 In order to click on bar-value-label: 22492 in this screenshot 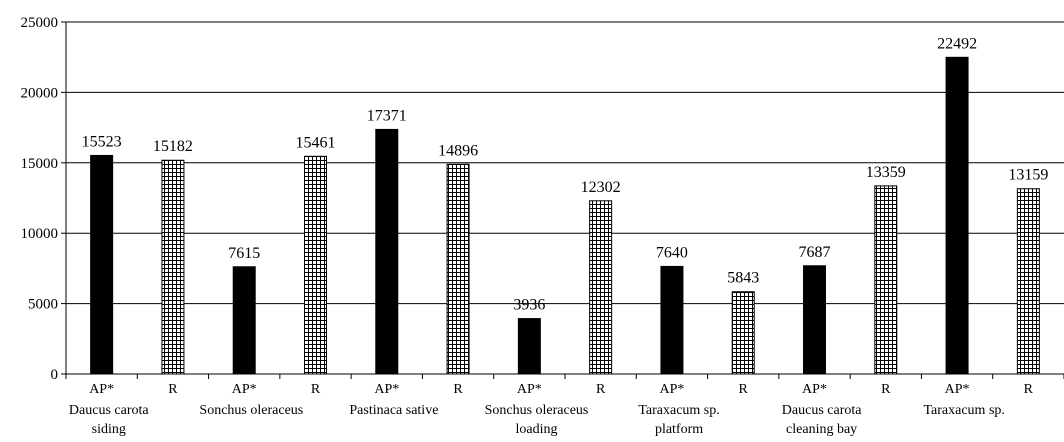, I will do `click(957, 43)`.